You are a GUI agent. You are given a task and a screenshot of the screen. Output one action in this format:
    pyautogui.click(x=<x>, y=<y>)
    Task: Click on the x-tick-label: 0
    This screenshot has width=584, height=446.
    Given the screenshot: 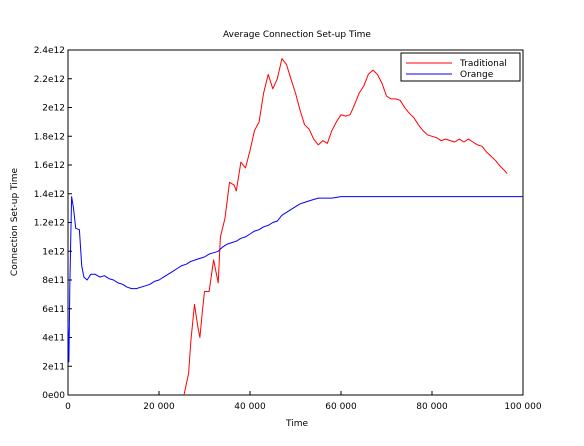 What is the action you would take?
    pyautogui.click(x=68, y=407)
    